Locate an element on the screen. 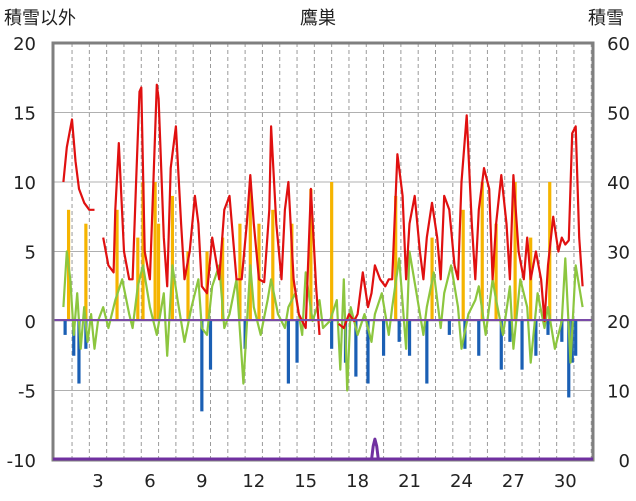  left-tick-label: -10 is located at coordinates (21, 461).